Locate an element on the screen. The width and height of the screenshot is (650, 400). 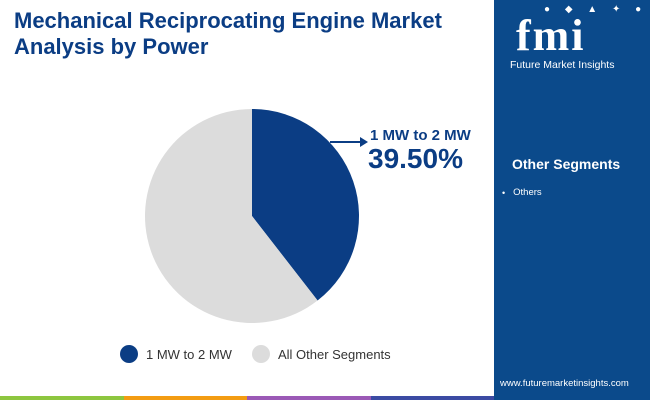
pie-slice-other is located at coordinates (231, 215).